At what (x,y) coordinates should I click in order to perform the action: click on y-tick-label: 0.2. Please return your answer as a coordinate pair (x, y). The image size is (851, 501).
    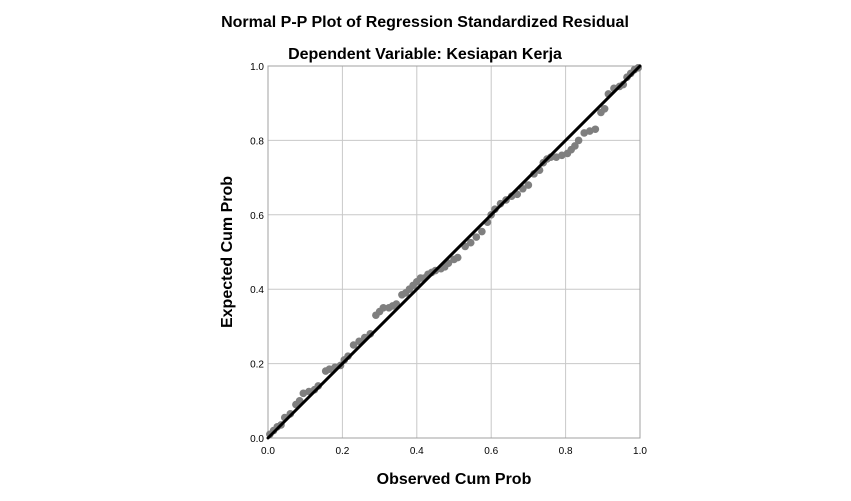
    Looking at the image, I should click on (257, 365).